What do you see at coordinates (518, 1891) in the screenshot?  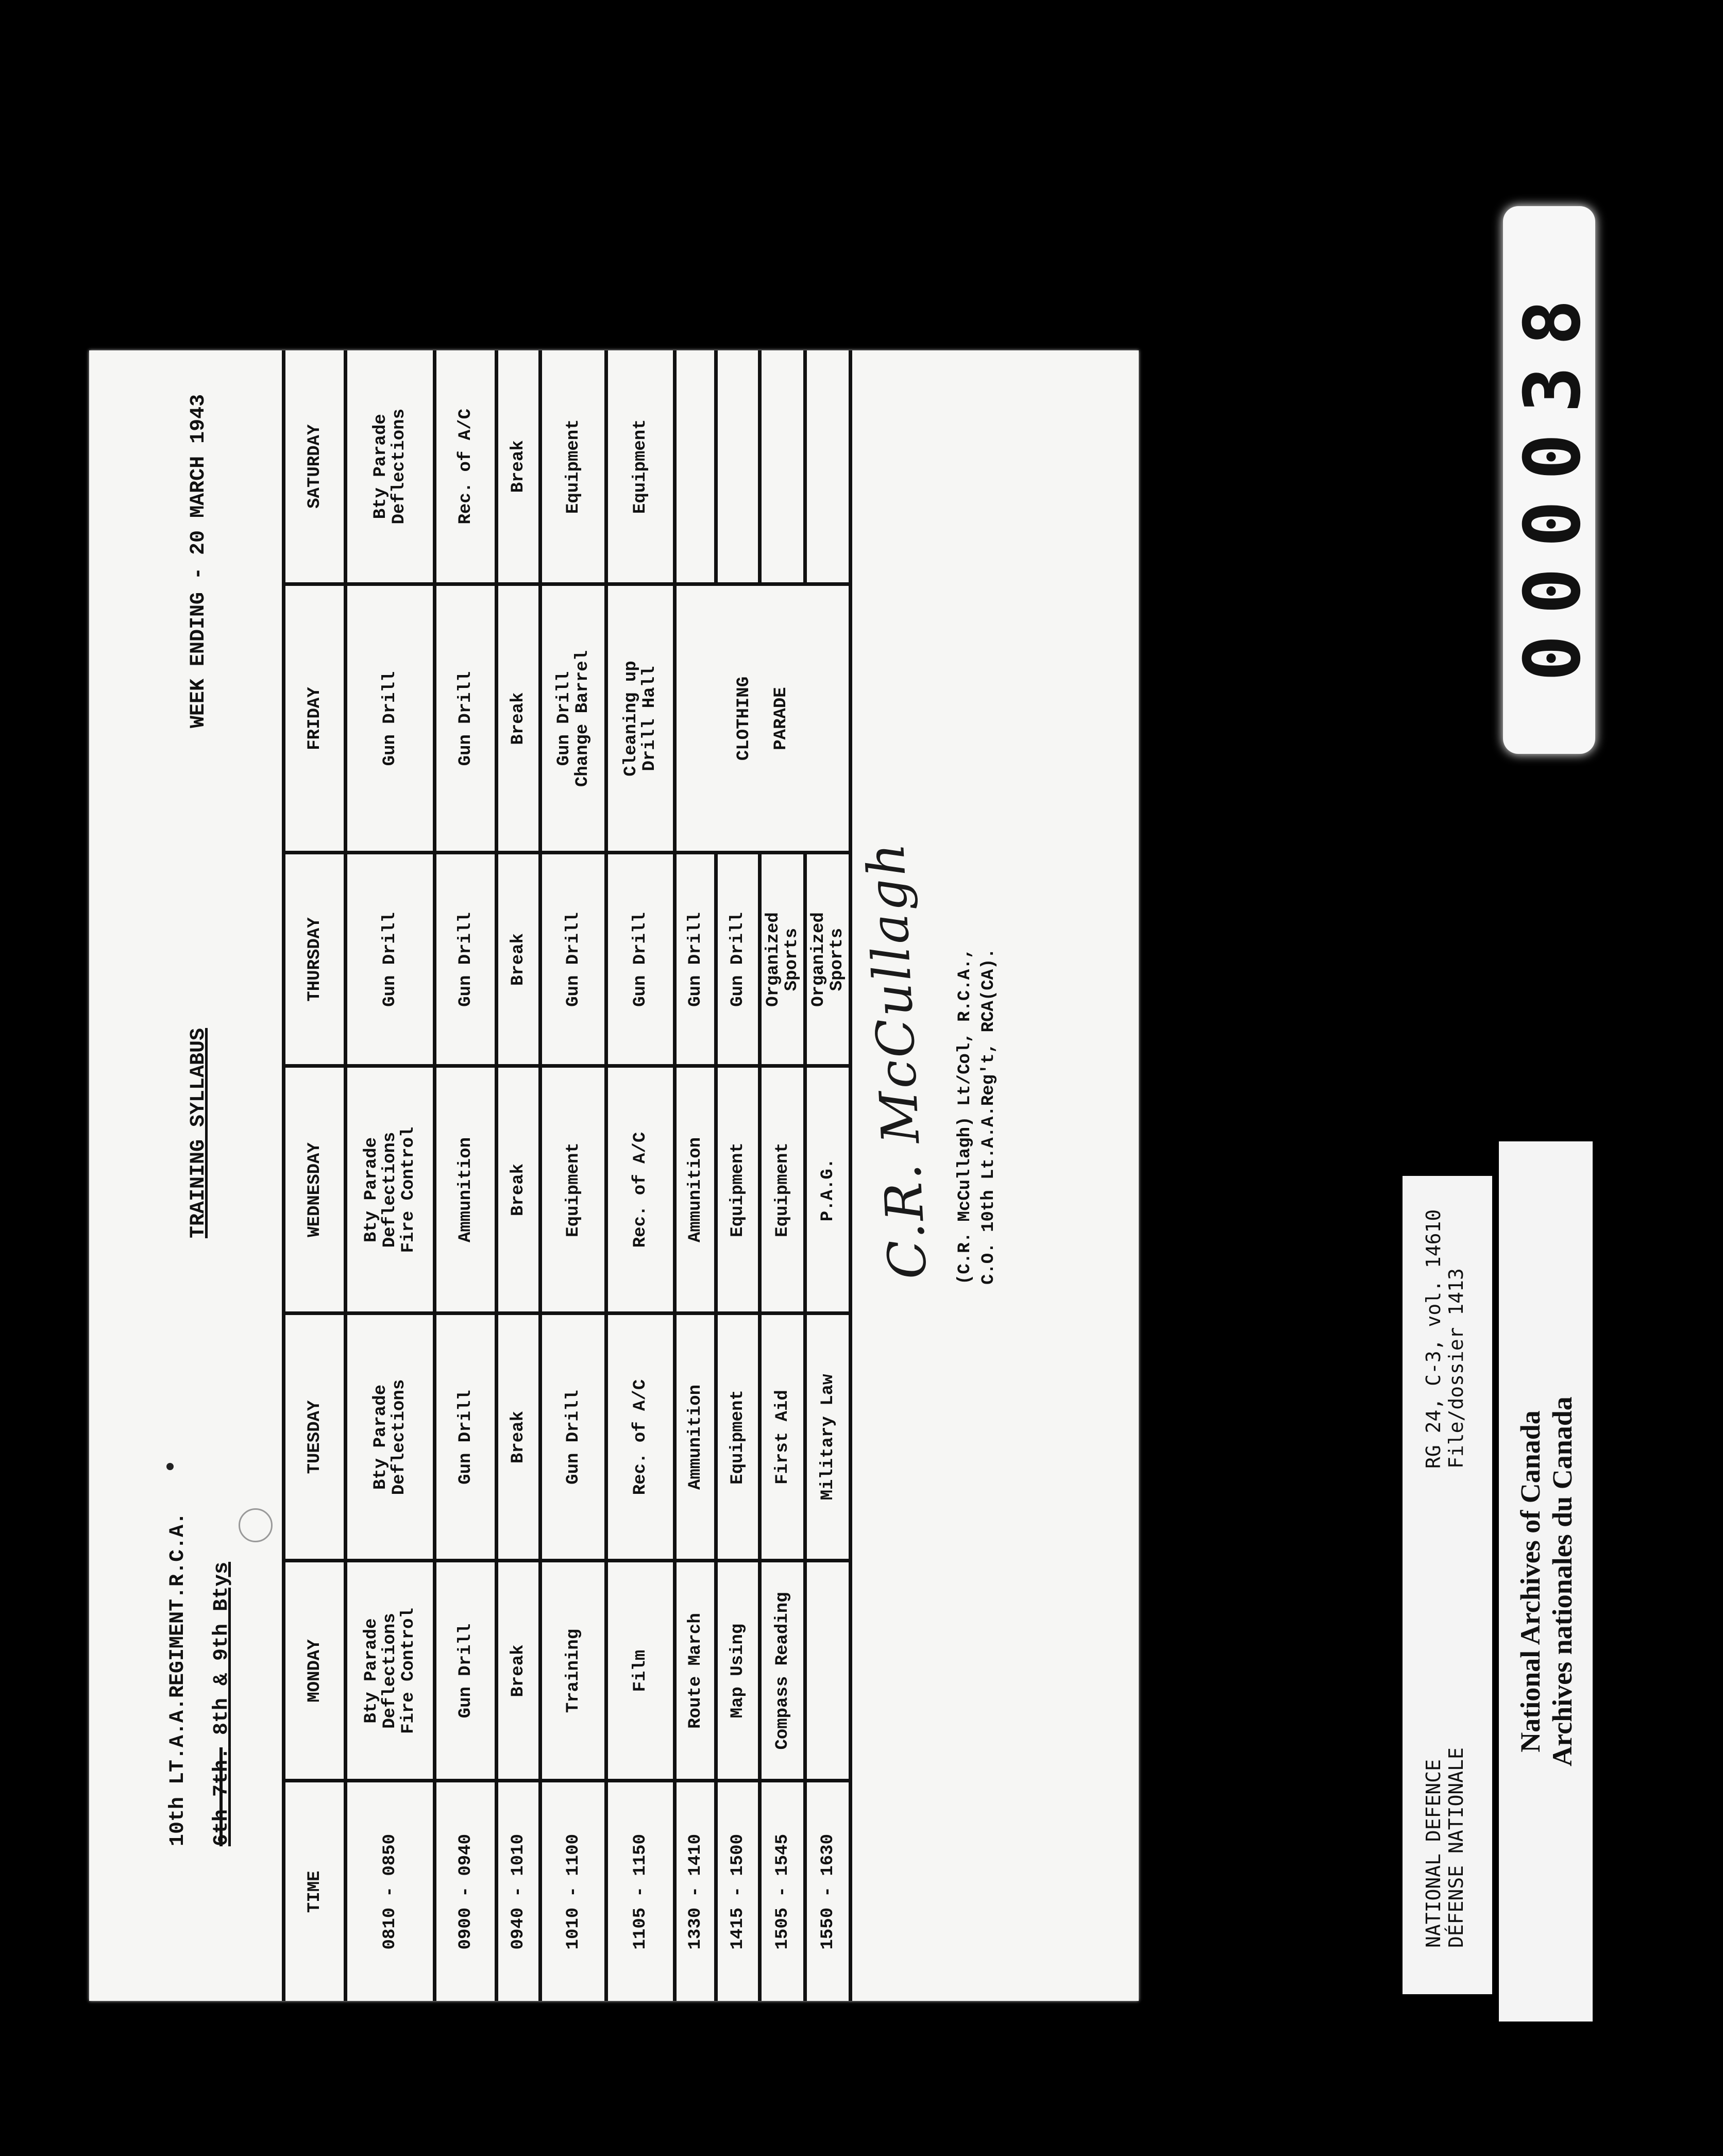 I see `time-cell: 0940 - 1010` at bounding box center [518, 1891].